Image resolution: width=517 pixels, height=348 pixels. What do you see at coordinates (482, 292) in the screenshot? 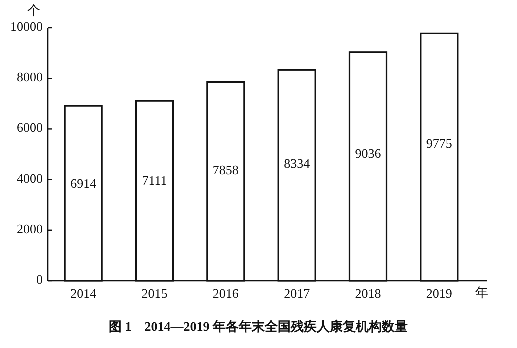
I see `x-axis-title: 年` at bounding box center [482, 292].